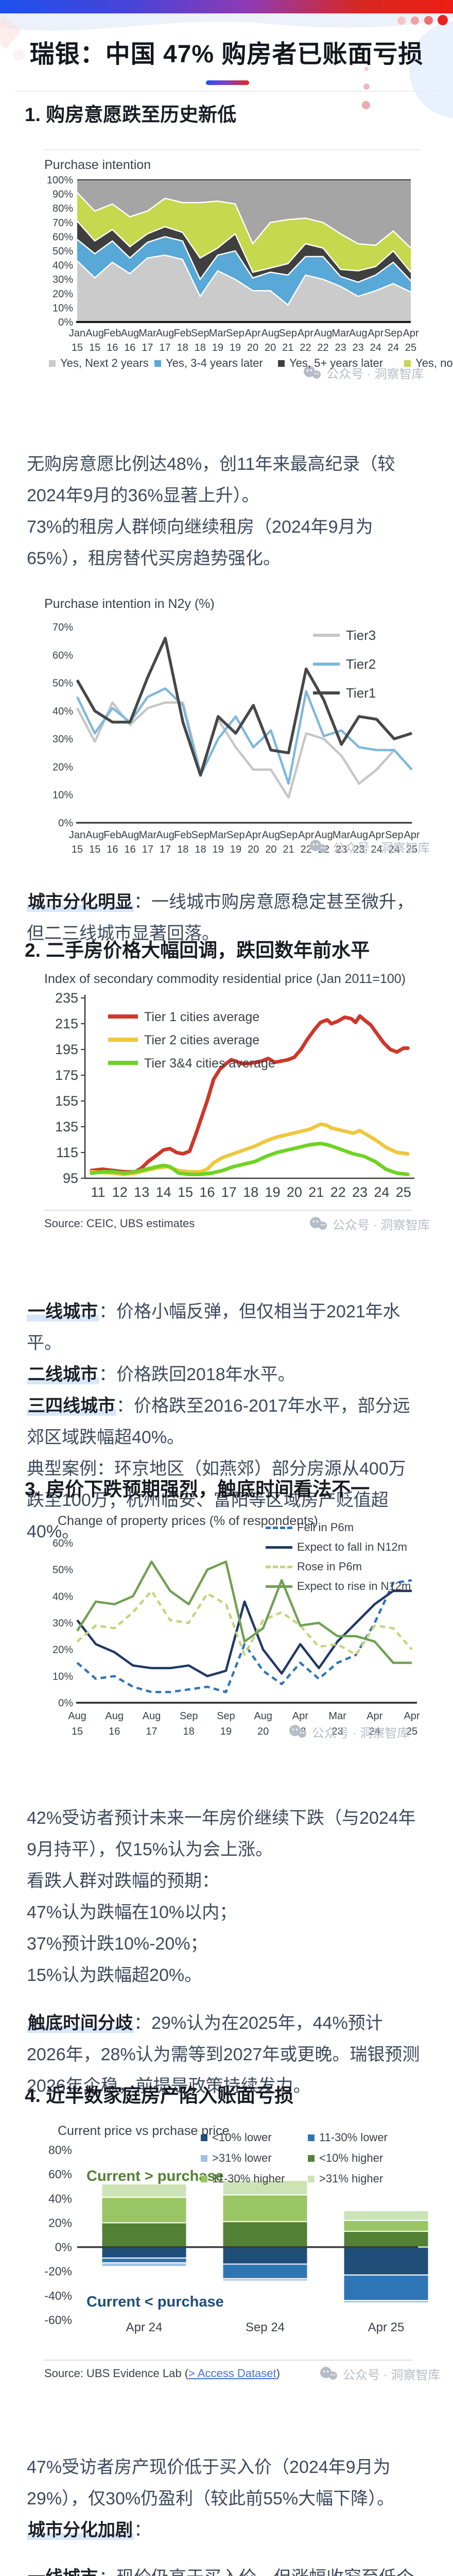 The image size is (453, 2576). What do you see at coordinates (325, 1527) in the screenshot?
I see `legend-label: Fell in P6m` at bounding box center [325, 1527].